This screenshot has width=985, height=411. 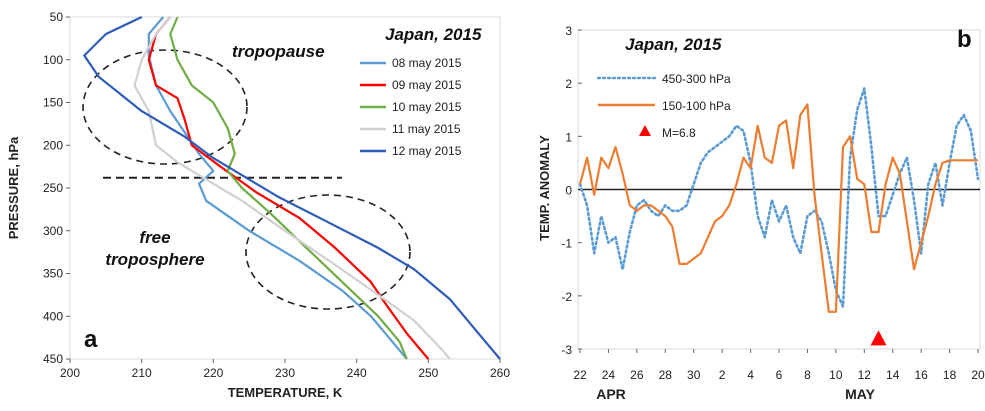 I want to click on panel-b-x-tick-label: 22, so click(x=580, y=375).